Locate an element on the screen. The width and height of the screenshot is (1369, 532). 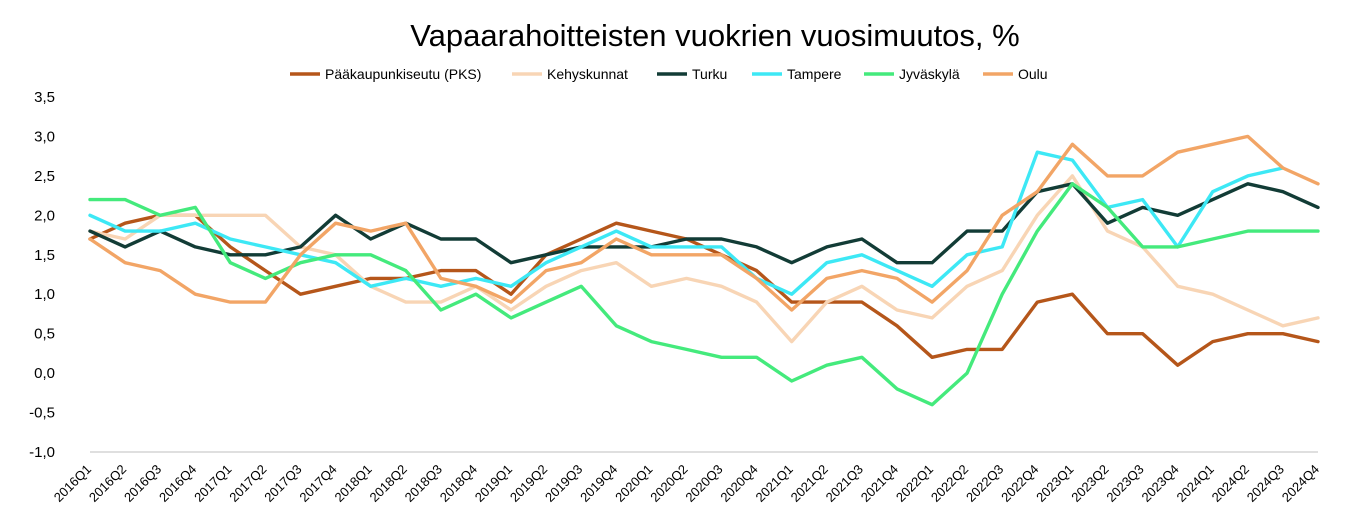
x-tick-label: 2021Q3 is located at coordinates (844, 483).